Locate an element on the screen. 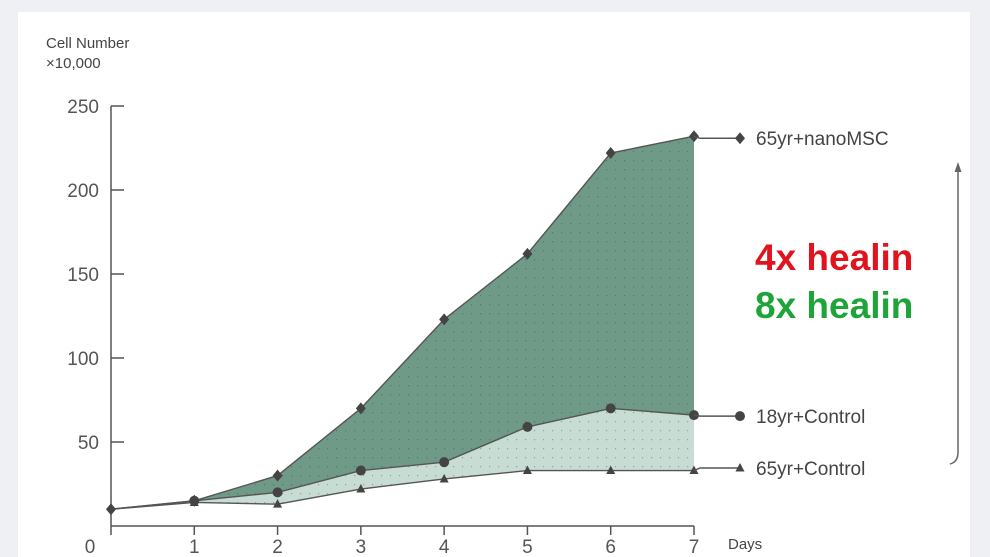  y-tick-label-250: 250 is located at coordinates (83, 107).